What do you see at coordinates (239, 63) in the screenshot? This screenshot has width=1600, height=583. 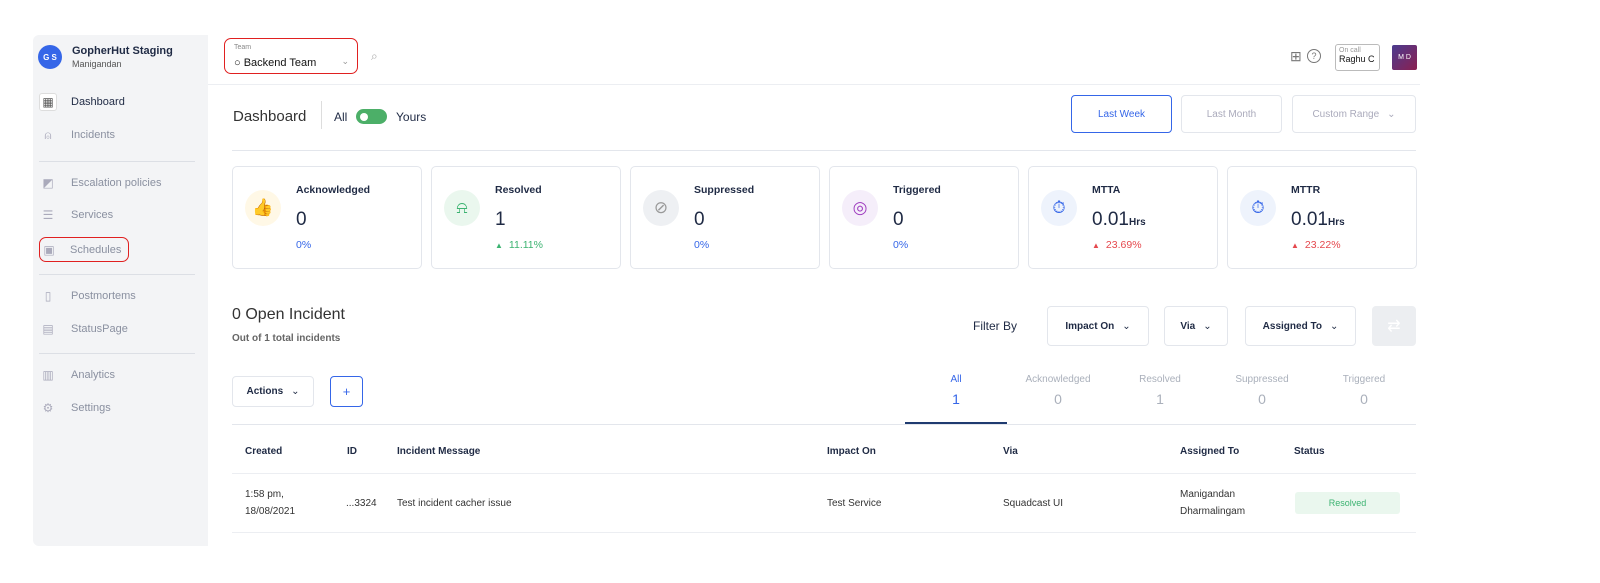 I see `team-icon: ○` at bounding box center [239, 63].